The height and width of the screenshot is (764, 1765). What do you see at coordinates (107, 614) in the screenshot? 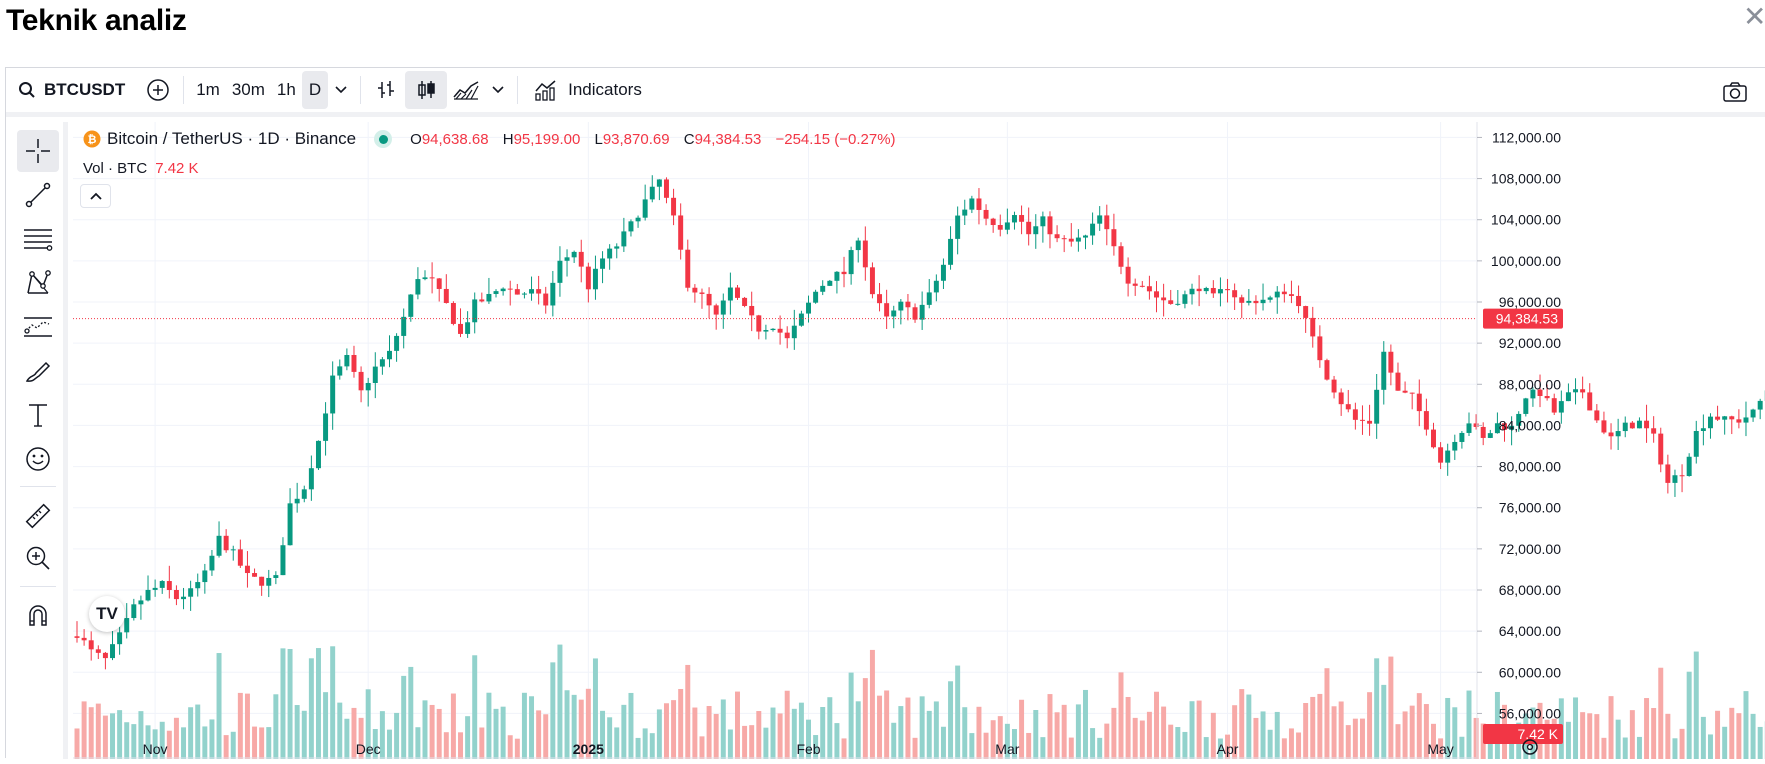
I see `tradingview-logo: TV` at bounding box center [107, 614].